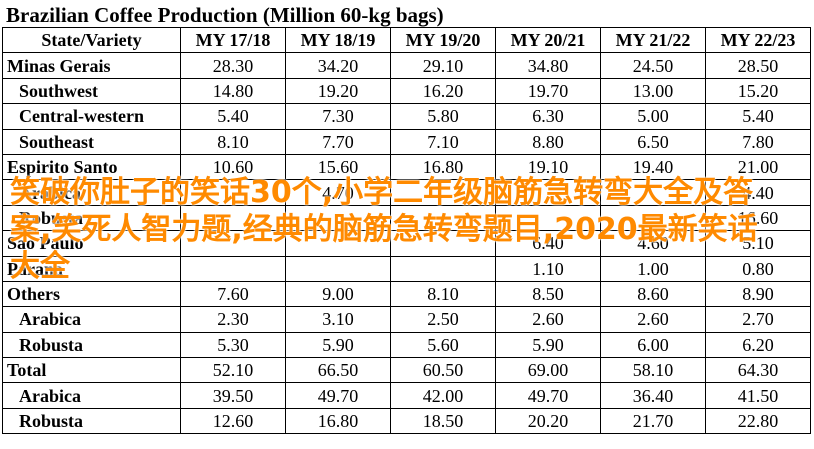  I want to click on column-header: MY 17/18, so click(233, 40).